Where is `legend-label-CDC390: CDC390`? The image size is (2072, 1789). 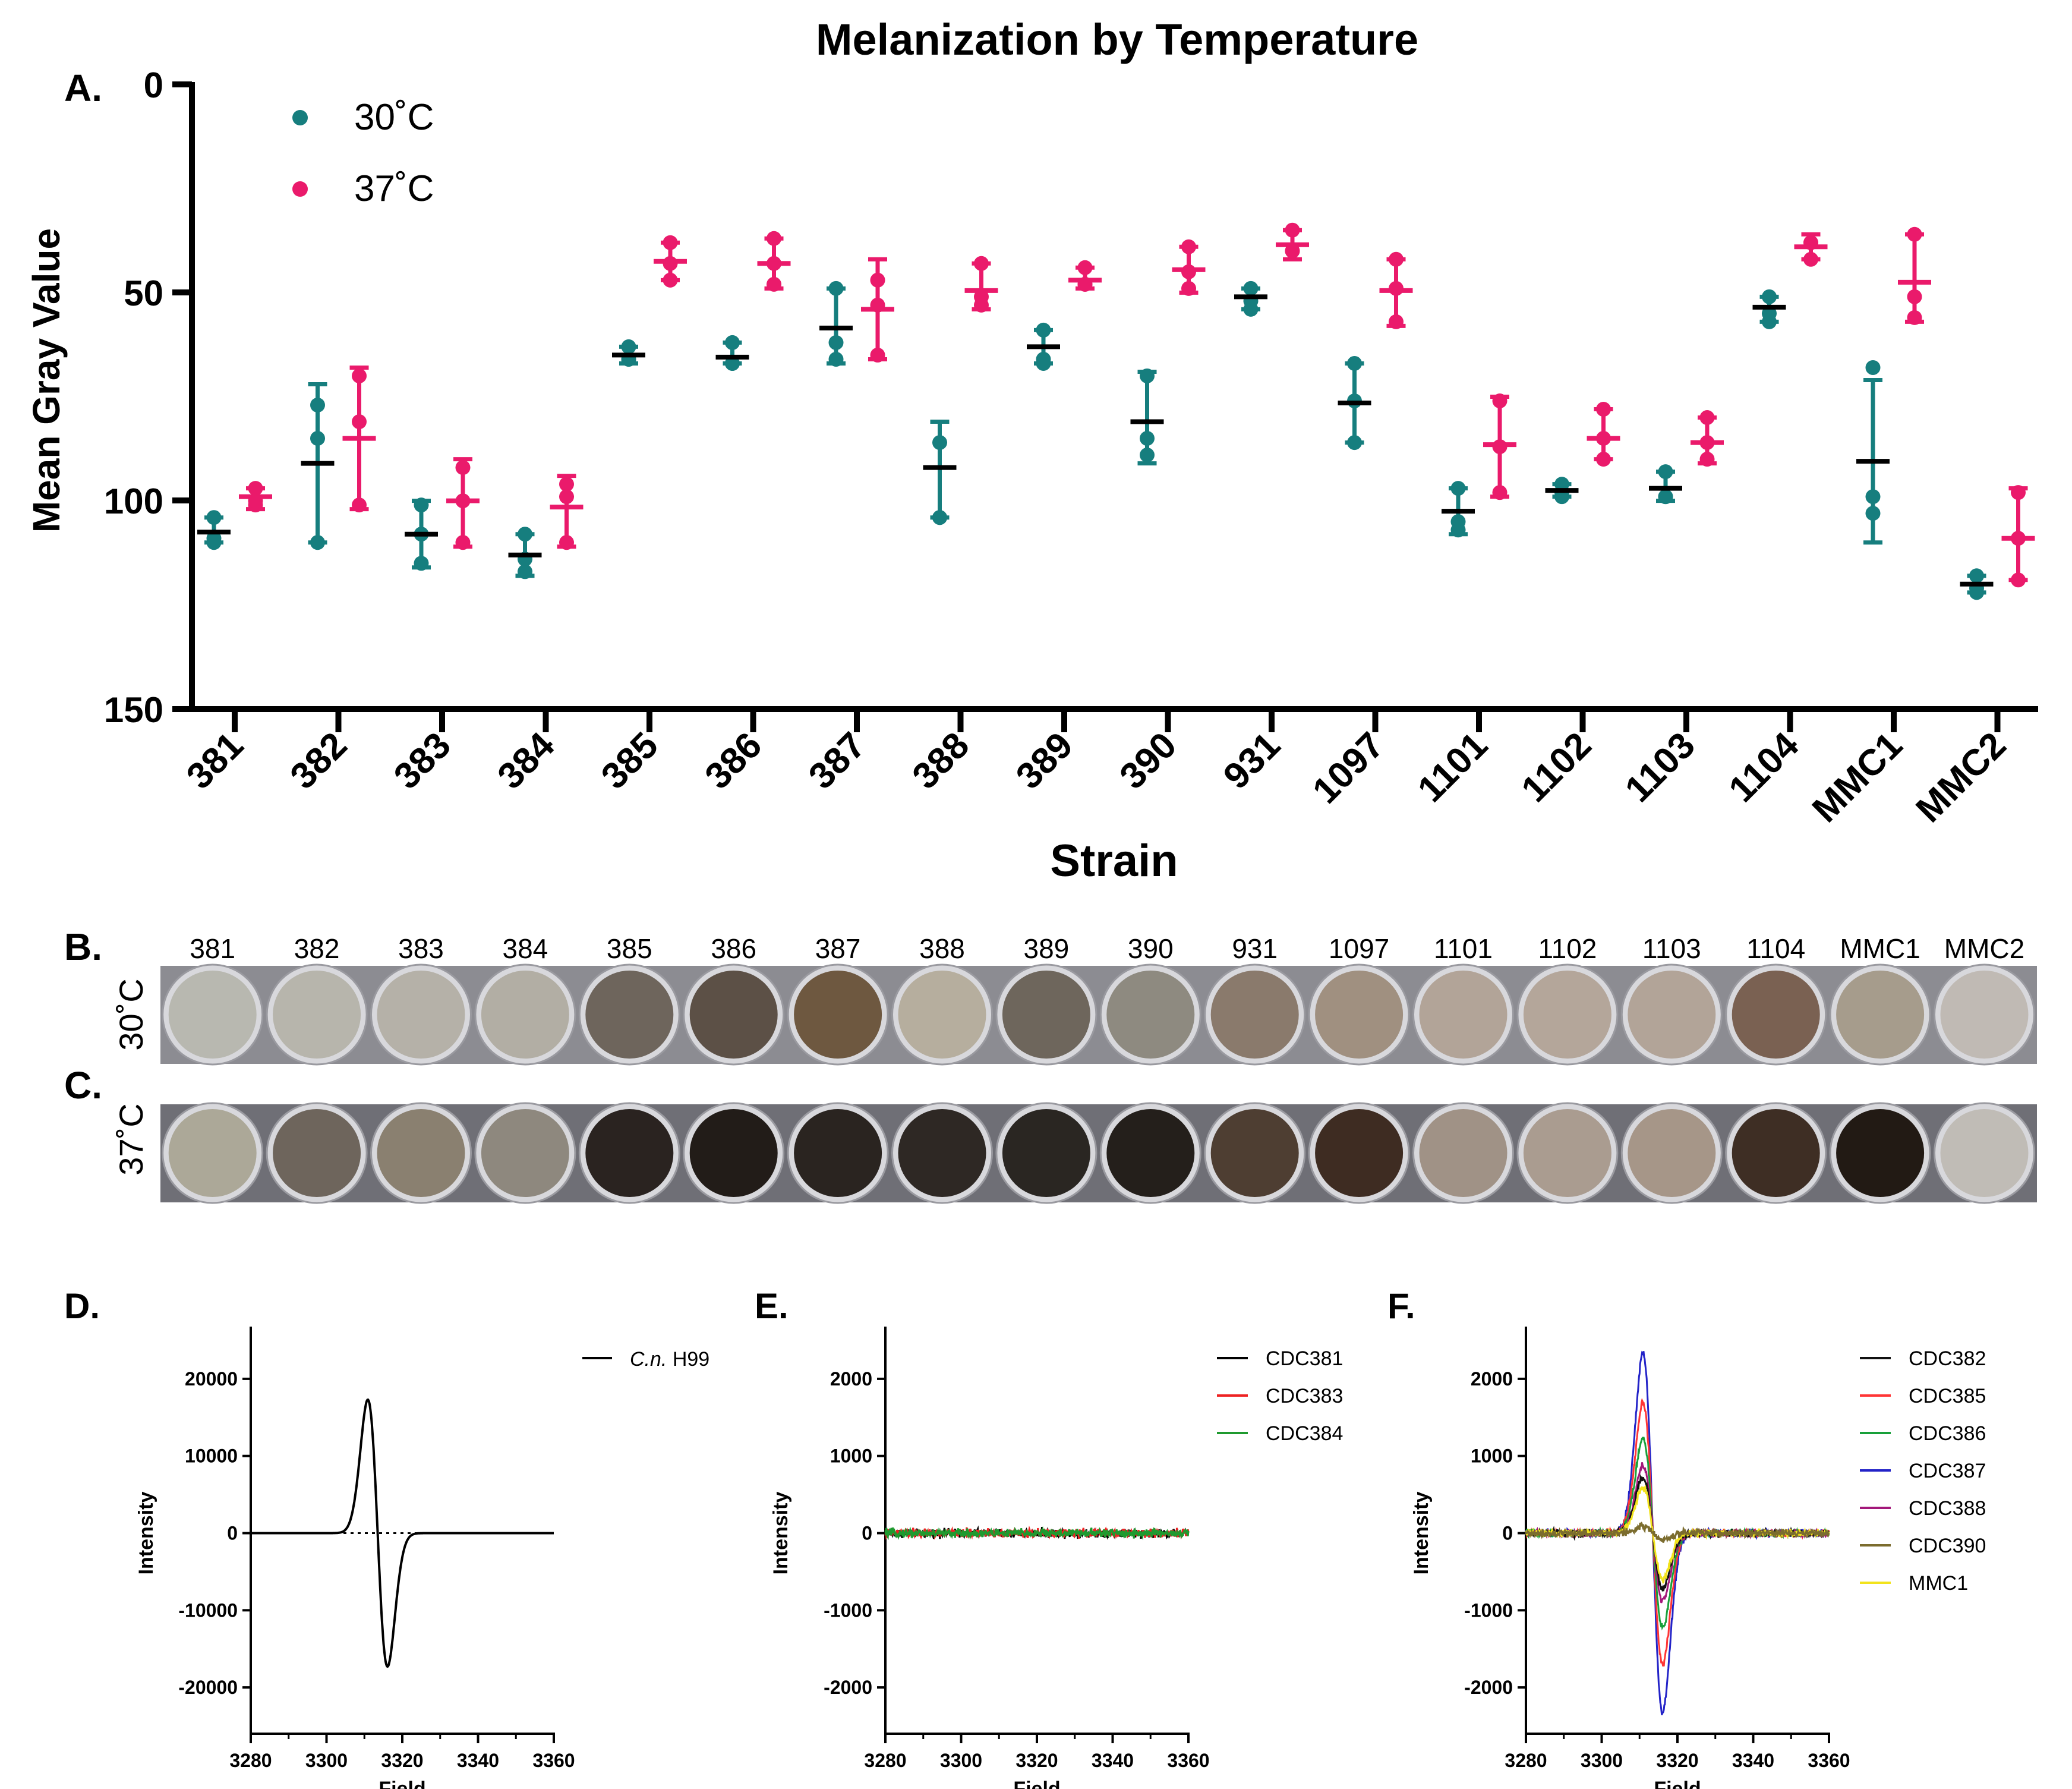
legend-label-CDC390: CDC390 is located at coordinates (1948, 1546).